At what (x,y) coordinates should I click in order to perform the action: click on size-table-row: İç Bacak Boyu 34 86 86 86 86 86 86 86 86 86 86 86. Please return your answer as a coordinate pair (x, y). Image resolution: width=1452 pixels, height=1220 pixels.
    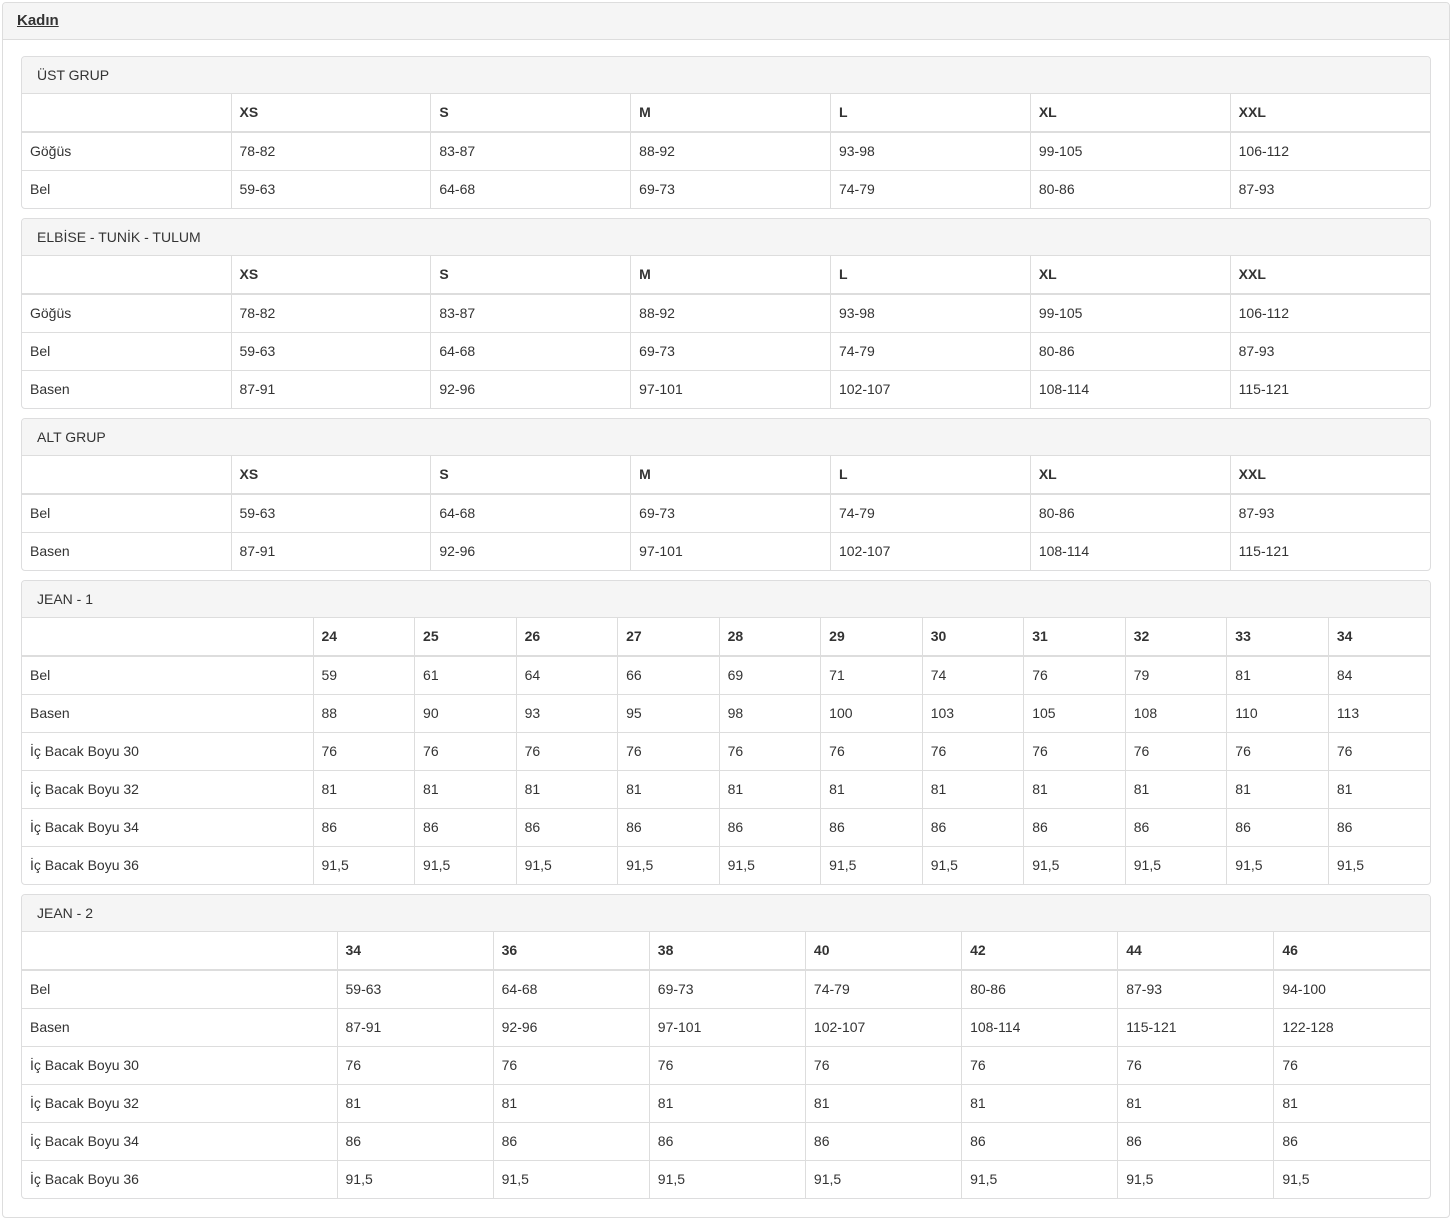
    Looking at the image, I should click on (726, 827).